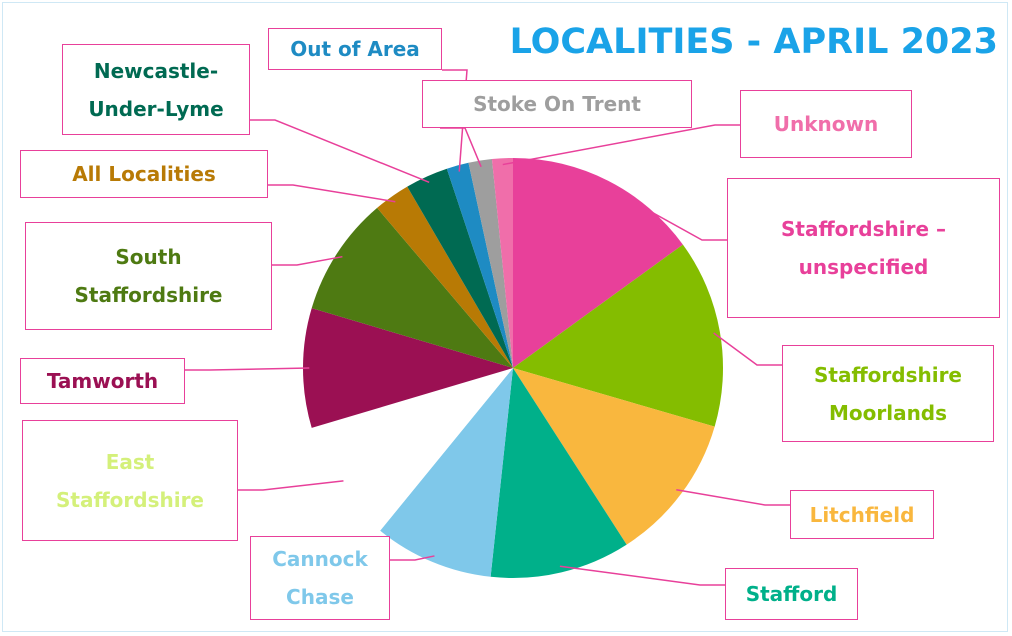  Describe the element at coordinates (148, 276) in the screenshot. I see `slice-label: South Staffordshire` at that location.